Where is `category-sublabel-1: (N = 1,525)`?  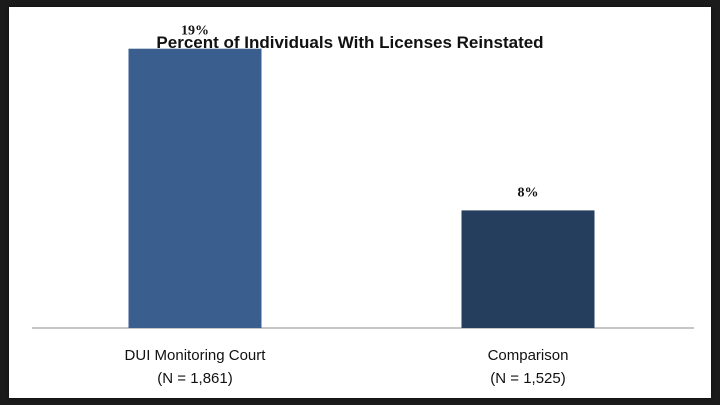 category-sublabel-1: (N = 1,525) is located at coordinates (527, 378).